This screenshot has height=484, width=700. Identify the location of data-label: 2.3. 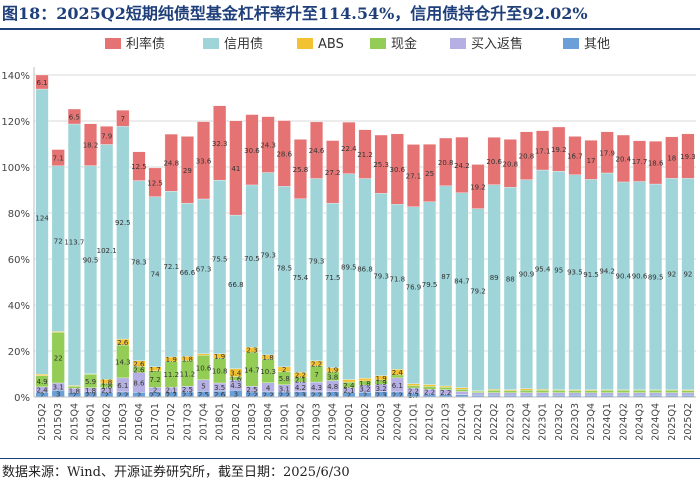
(300, 395).